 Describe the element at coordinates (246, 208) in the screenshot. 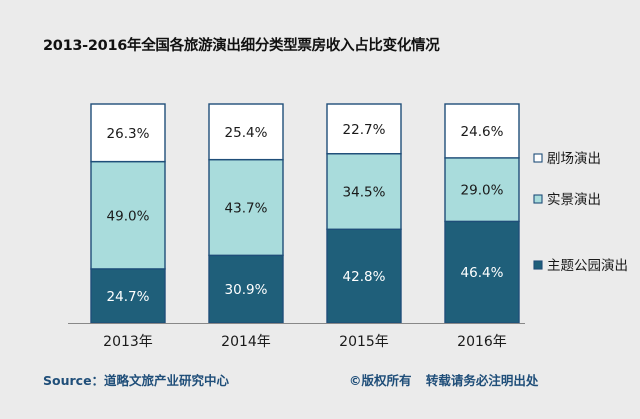

I see `bar-value-label: 43.7%` at that location.